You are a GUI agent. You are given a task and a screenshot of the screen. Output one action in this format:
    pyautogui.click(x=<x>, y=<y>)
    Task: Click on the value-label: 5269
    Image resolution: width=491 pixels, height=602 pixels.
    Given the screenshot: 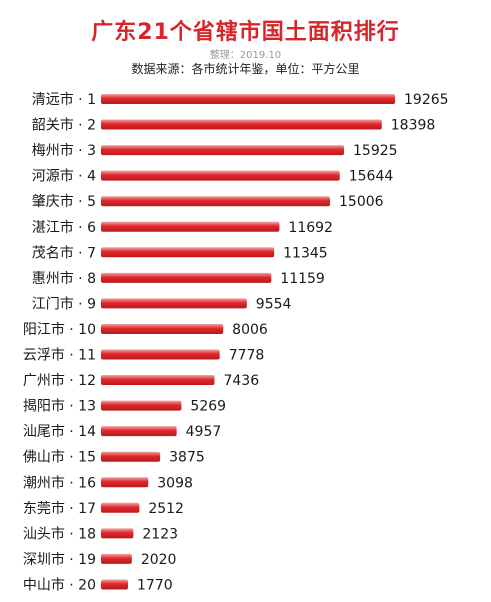 What is the action you would take?
    pyautogui.click(x=208, y=407)
    